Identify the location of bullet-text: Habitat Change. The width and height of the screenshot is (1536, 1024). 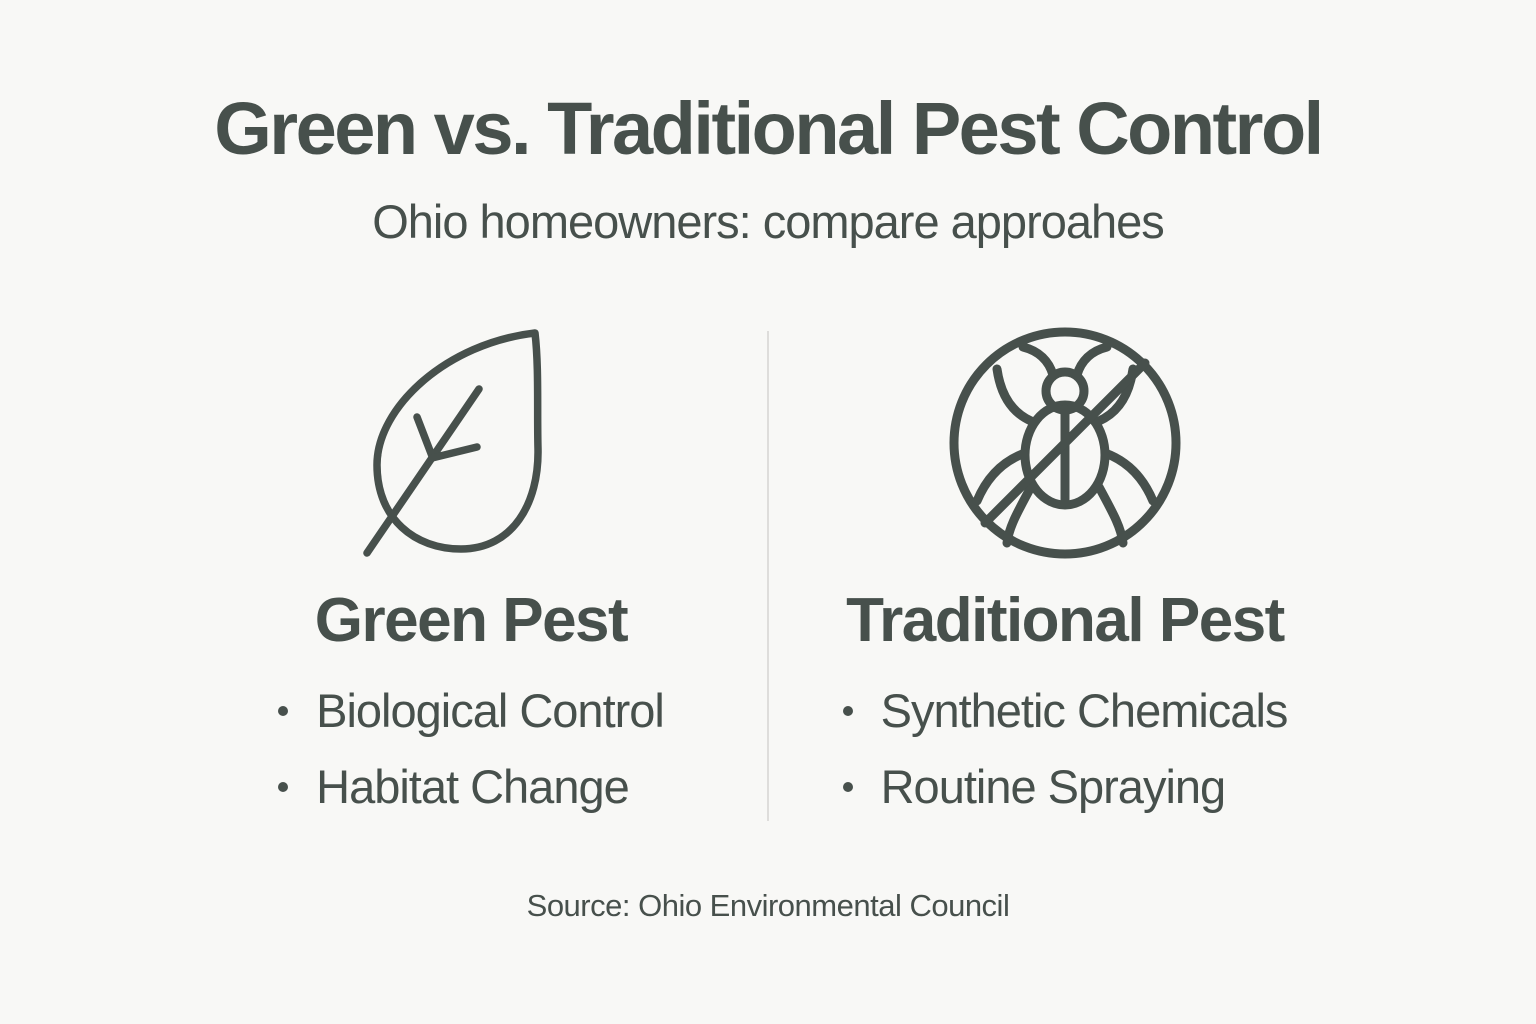
(473, 787).